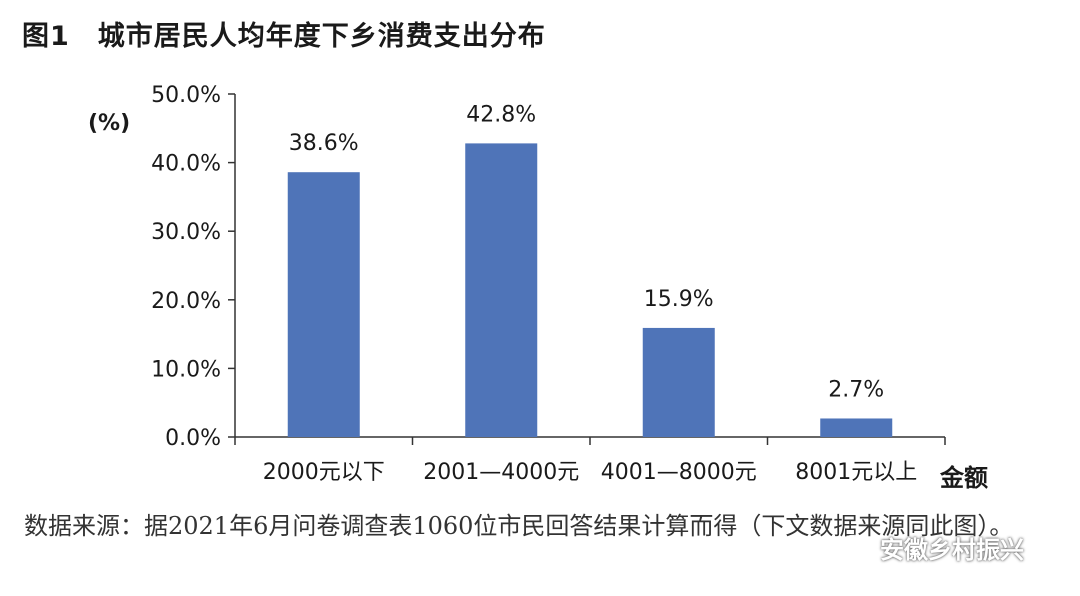 The height and width of the screenshot is (596, 1080). I want to click on watermark: 安徽乡村振兴, so click(932, 547).